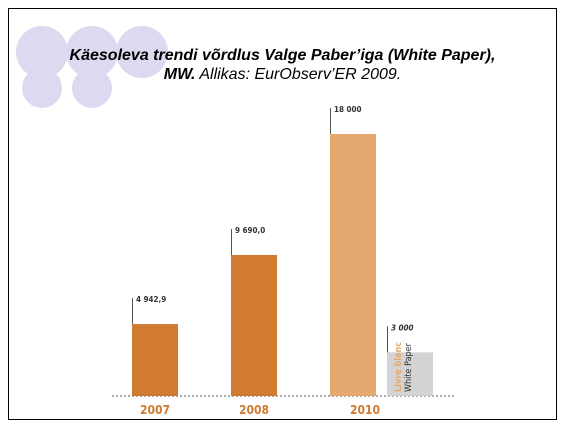 Image resolution: width=565 pixels, height=428 pixels. I want to click on decor-circles, so click(92, 67).